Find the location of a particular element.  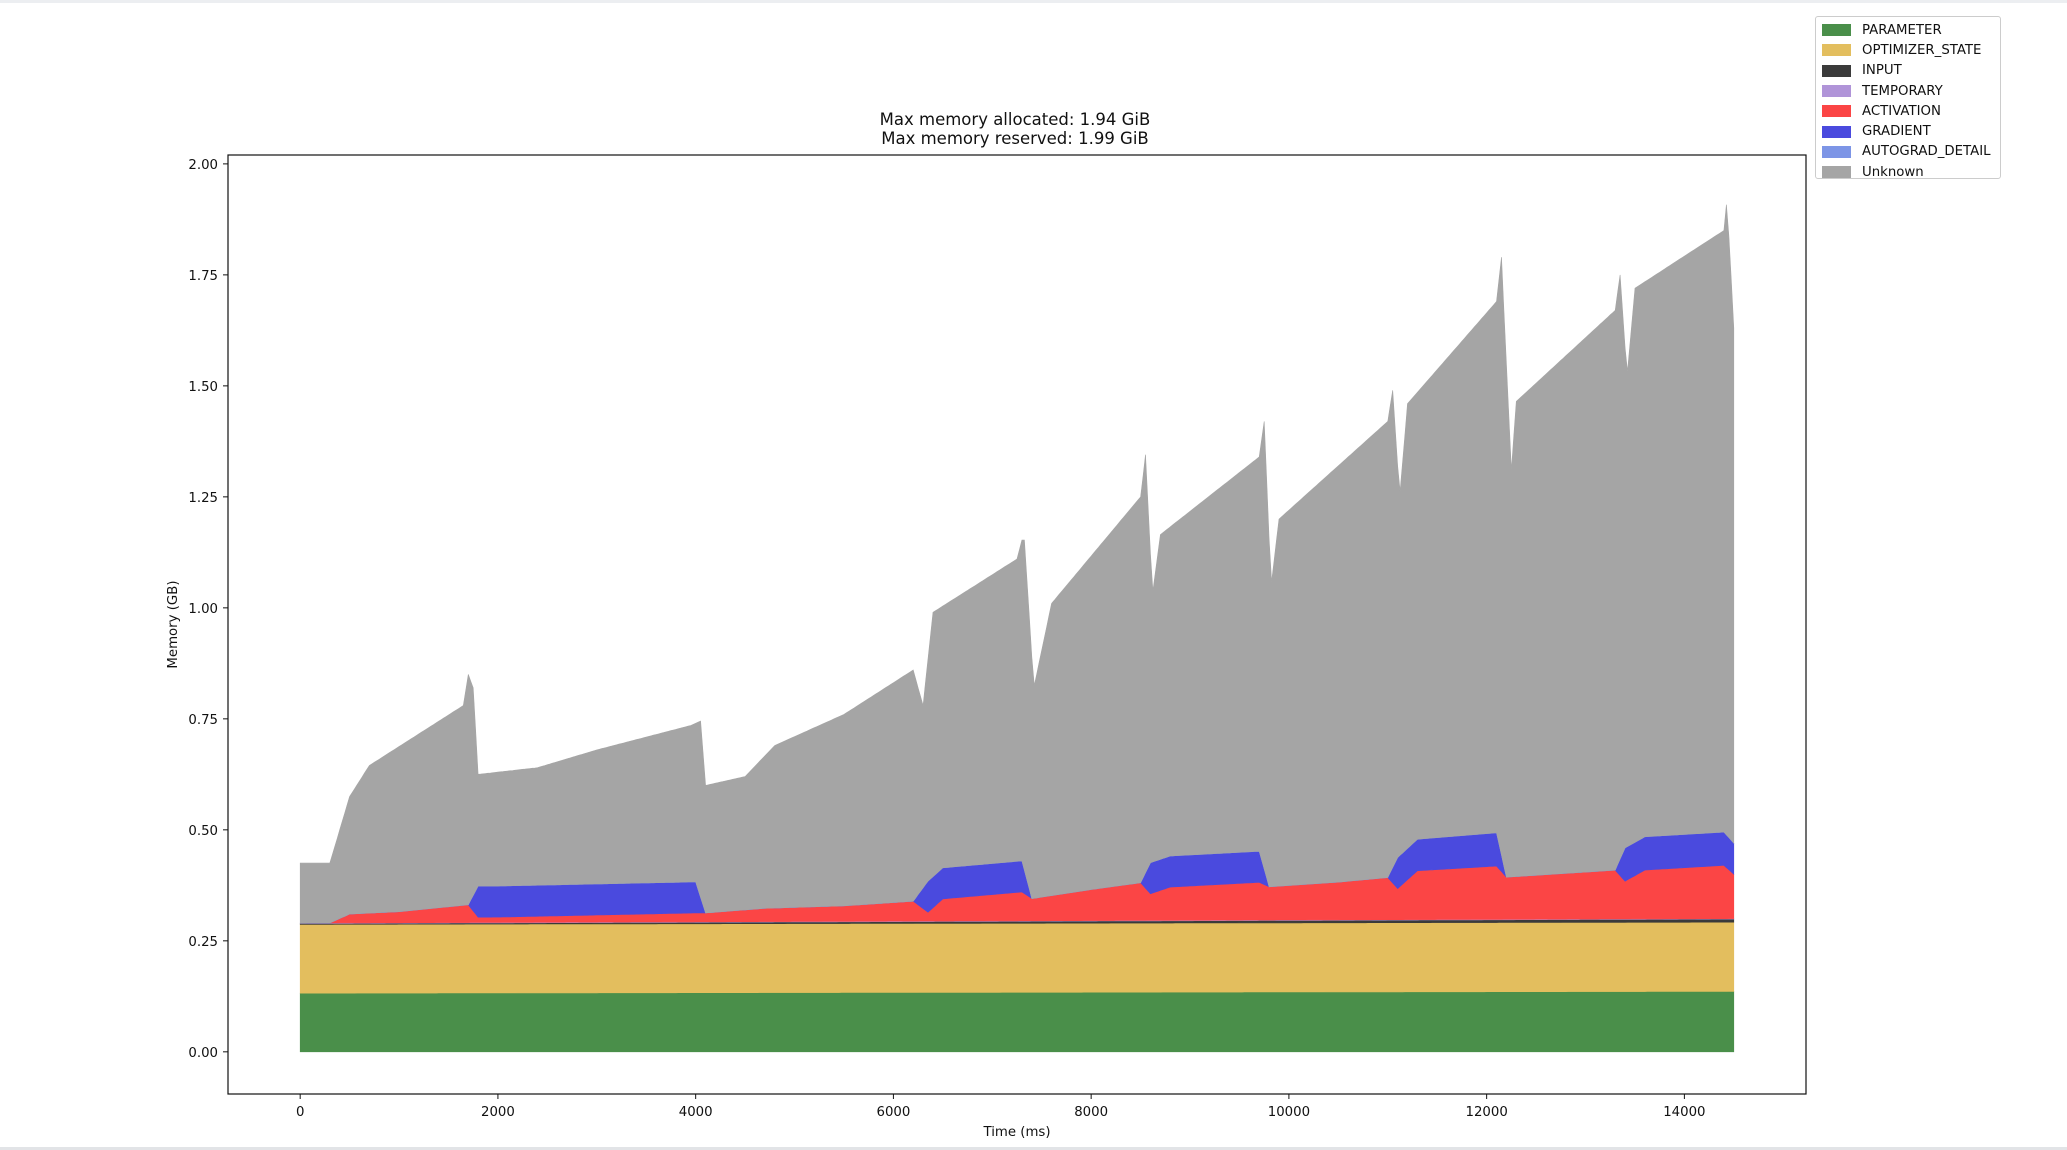

legend-label: INPUT is located at coordinates (1882, 71).